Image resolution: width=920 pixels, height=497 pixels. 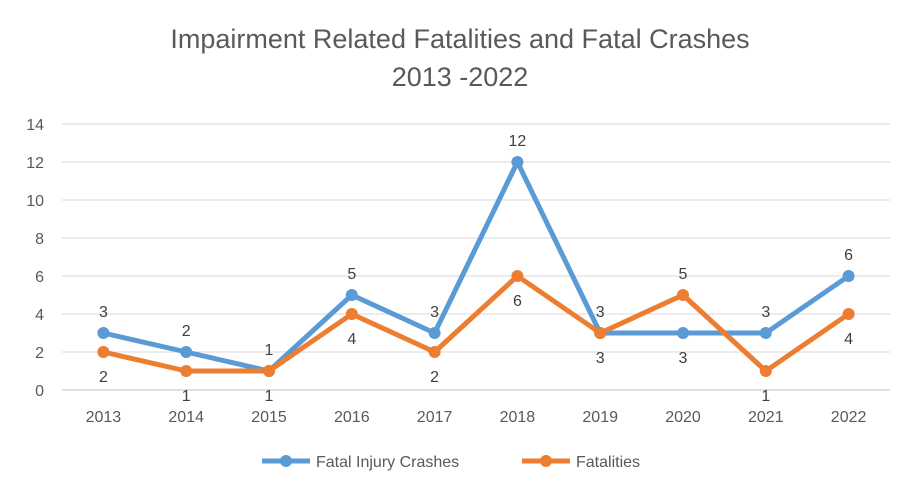 What do you see at coordinates (39, 315) in the screenshot?
I see `y-tick-label: 4` at bounding box center [39, 315].